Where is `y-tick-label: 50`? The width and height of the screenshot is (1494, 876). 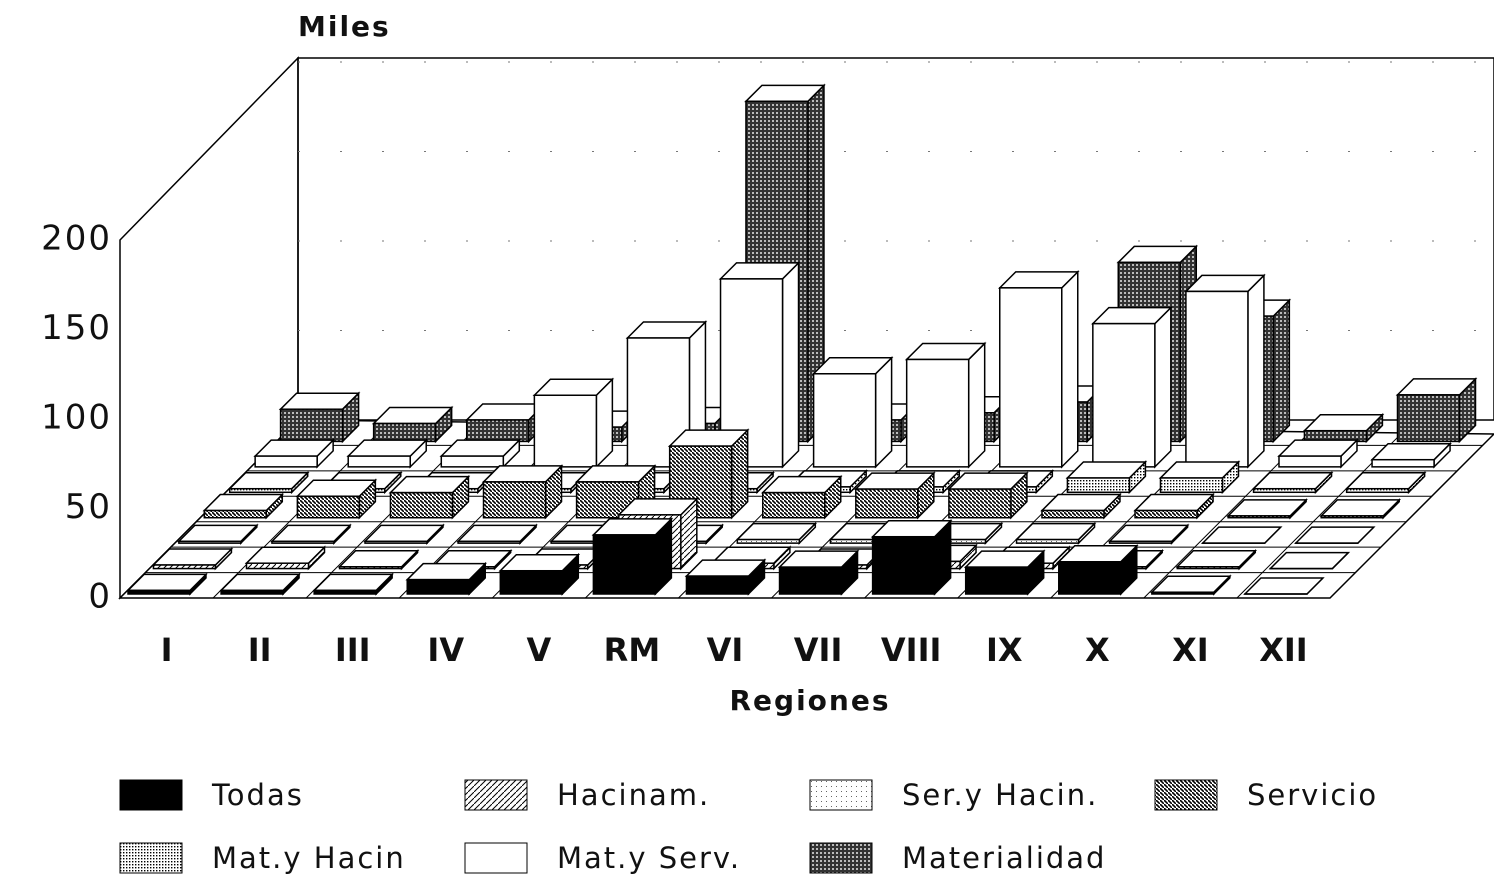 y-tick-label: 50 is located at coordinates (88, 507).